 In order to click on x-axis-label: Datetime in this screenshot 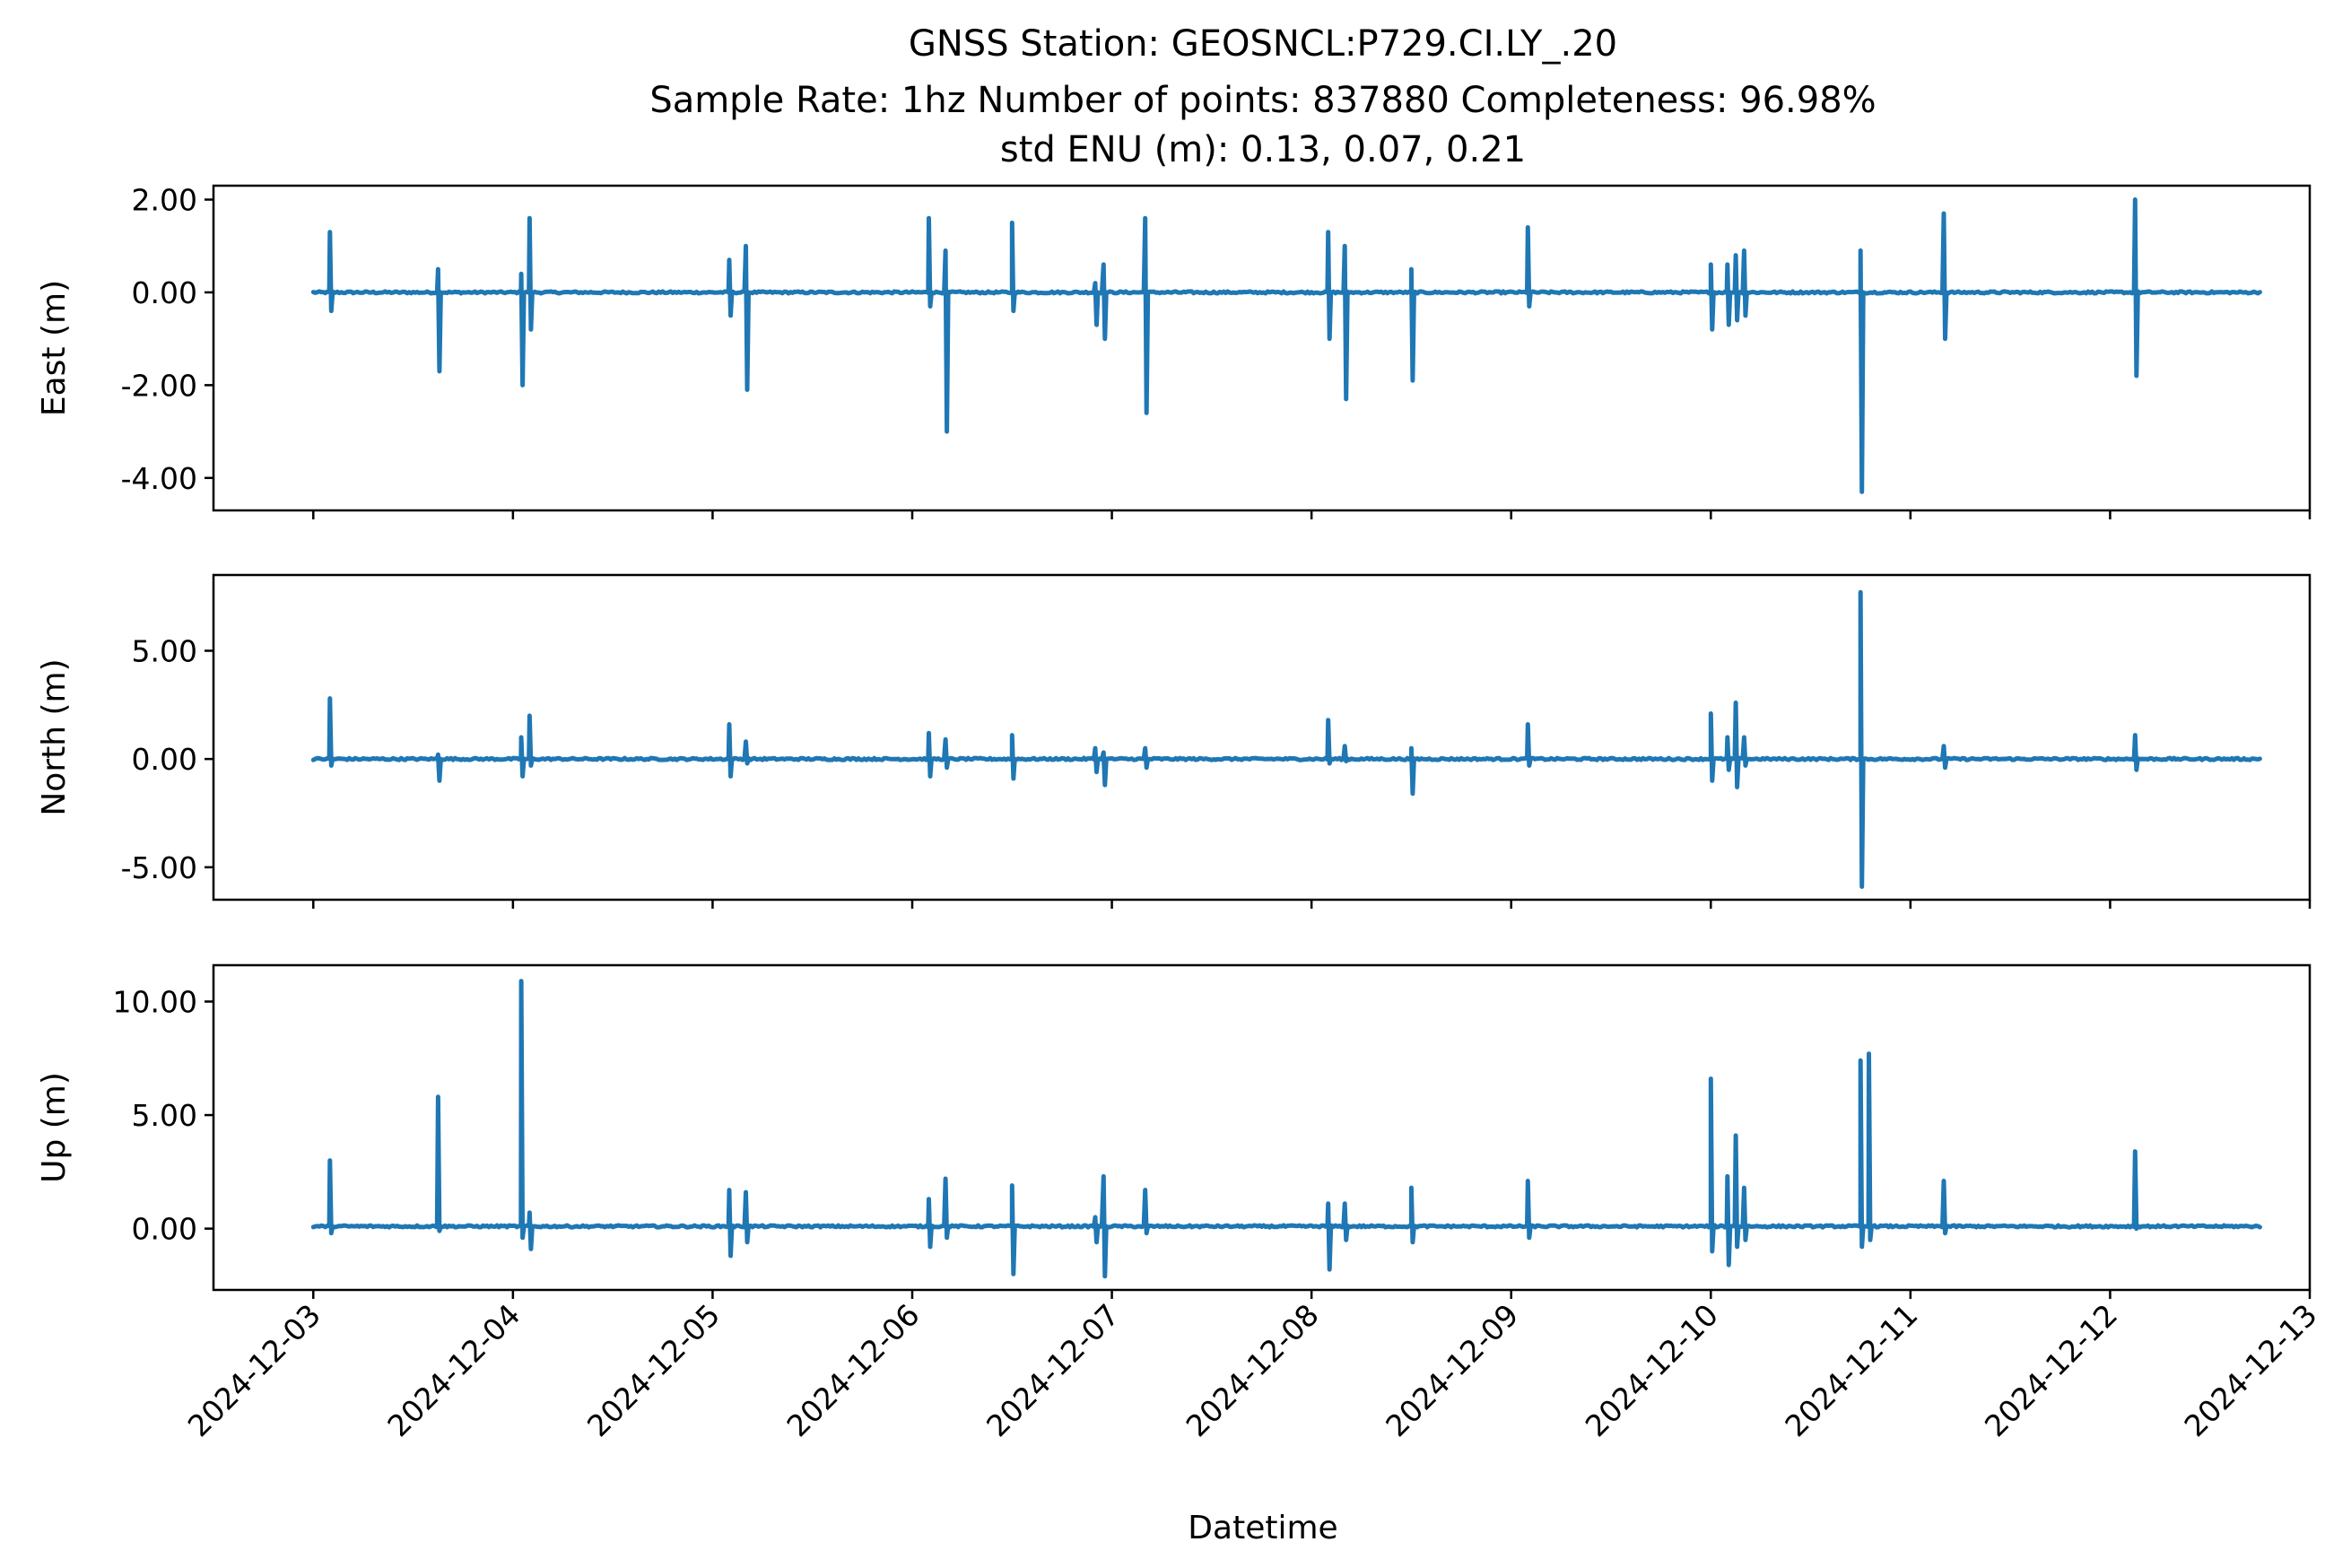, I will do `click(1262, 1528)`.